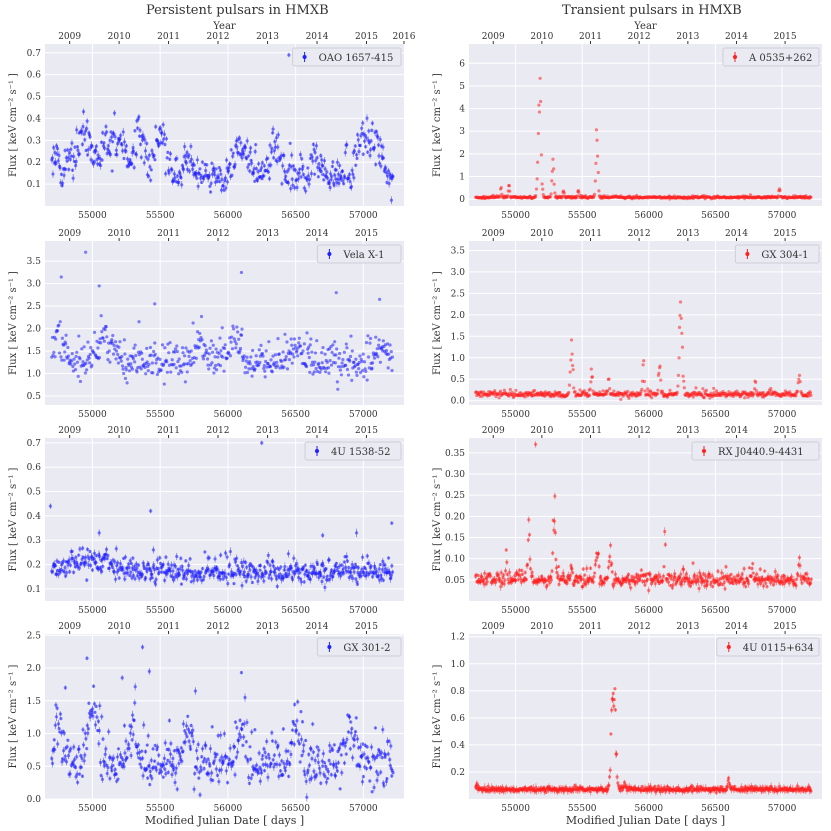 The height and width of the screenshot is (831, 831). What do you see at coordinates (34, 330) in the screenshot?
I see `y-tick-label: 2.0` at bounding box center [34, 330].